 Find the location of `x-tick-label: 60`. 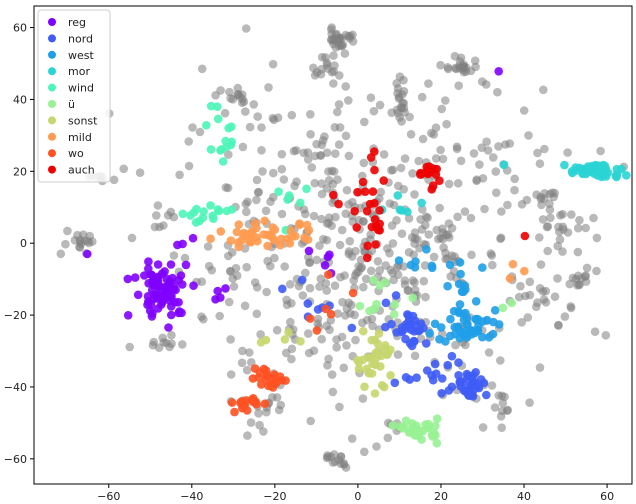

x-tick-label: 60 is located at coordinates (607, 496).